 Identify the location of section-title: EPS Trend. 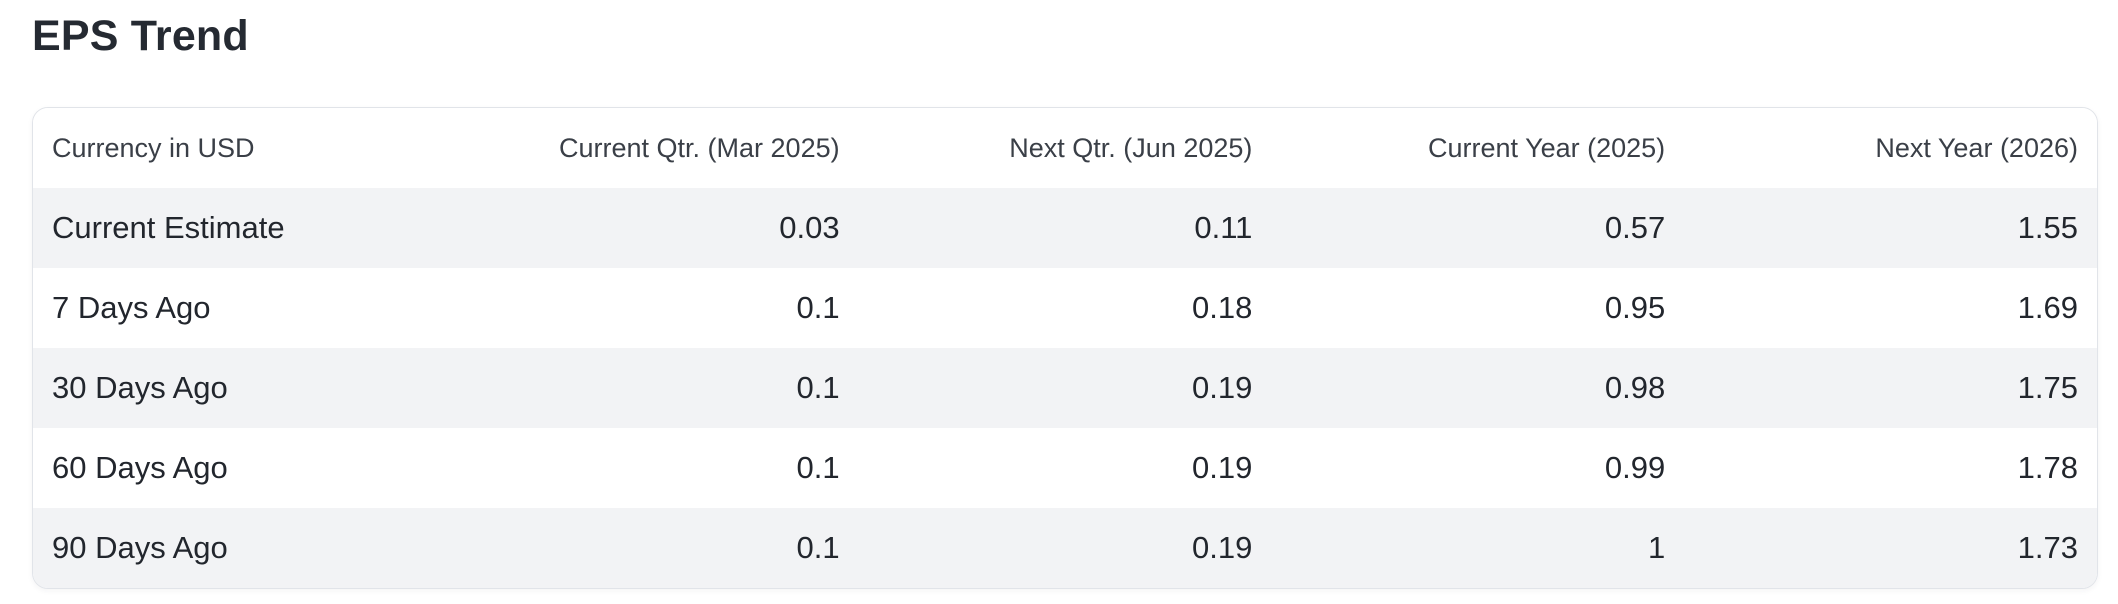
(140, 36).